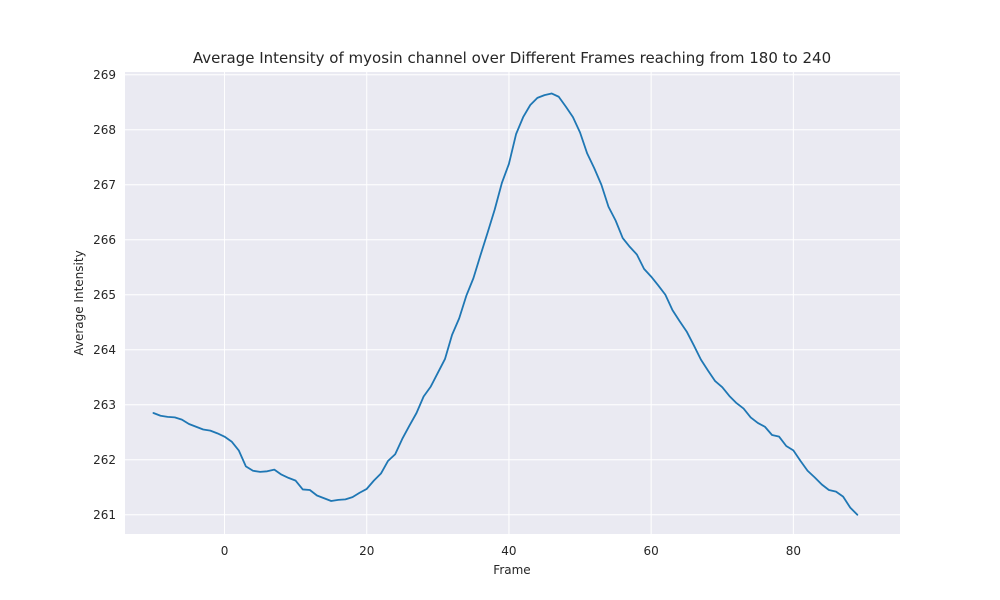  What do you see at coordinates (104, 240) in the screenshot?
I see `y-tick-label: 266` at bounding box center [104, 240].